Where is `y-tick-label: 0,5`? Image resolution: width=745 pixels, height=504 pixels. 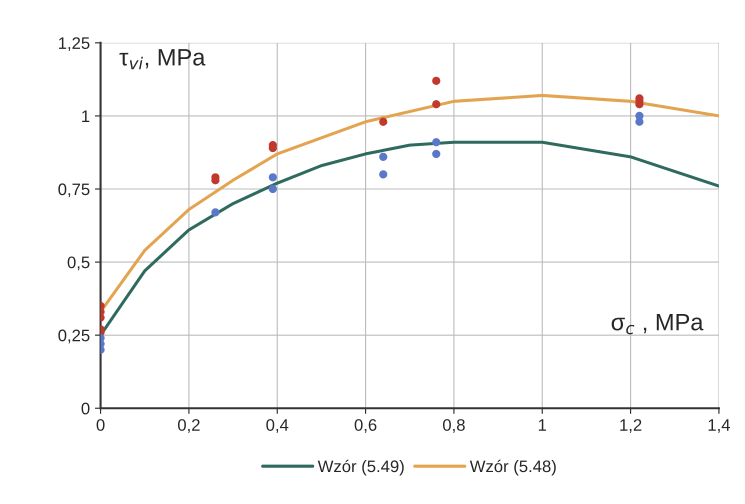
y-tick-label: 0,5 is located at coordinates (79, 263).